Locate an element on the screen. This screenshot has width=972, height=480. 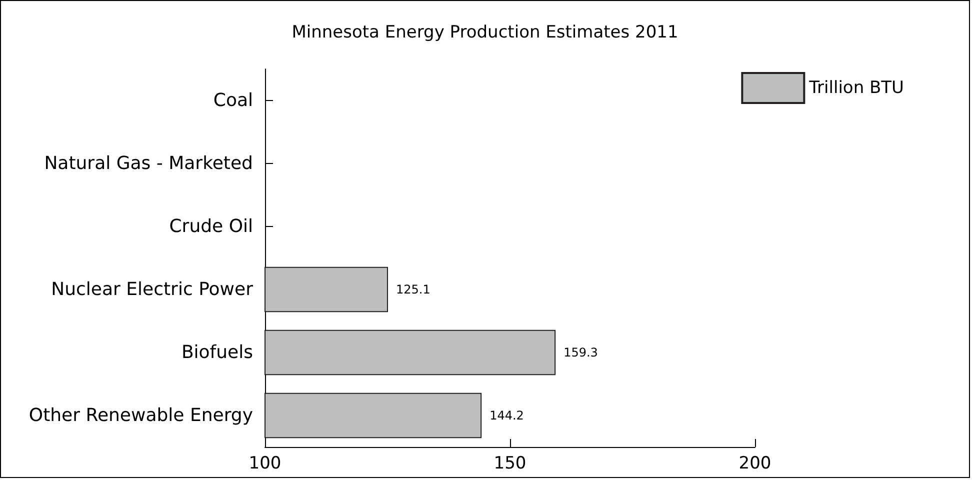
y-tick-label: Nuclear Electric Power is located at coordinates (152, 289).